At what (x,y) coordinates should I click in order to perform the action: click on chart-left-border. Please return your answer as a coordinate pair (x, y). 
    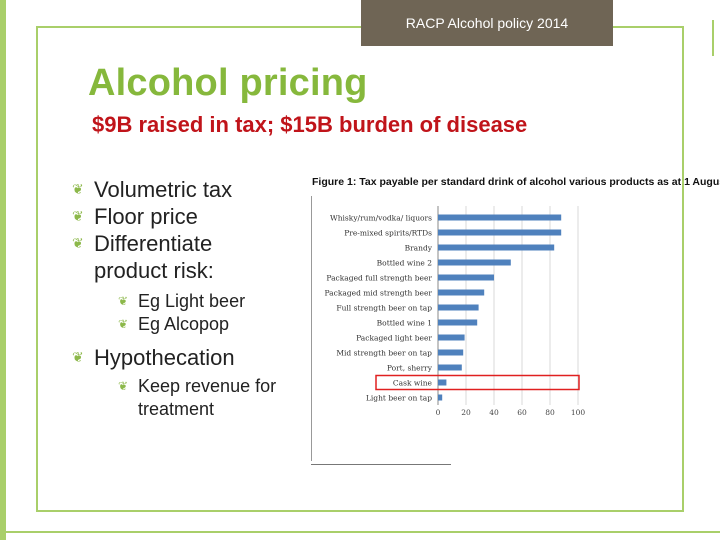
    Looking at the image, I should click on (311, 328).